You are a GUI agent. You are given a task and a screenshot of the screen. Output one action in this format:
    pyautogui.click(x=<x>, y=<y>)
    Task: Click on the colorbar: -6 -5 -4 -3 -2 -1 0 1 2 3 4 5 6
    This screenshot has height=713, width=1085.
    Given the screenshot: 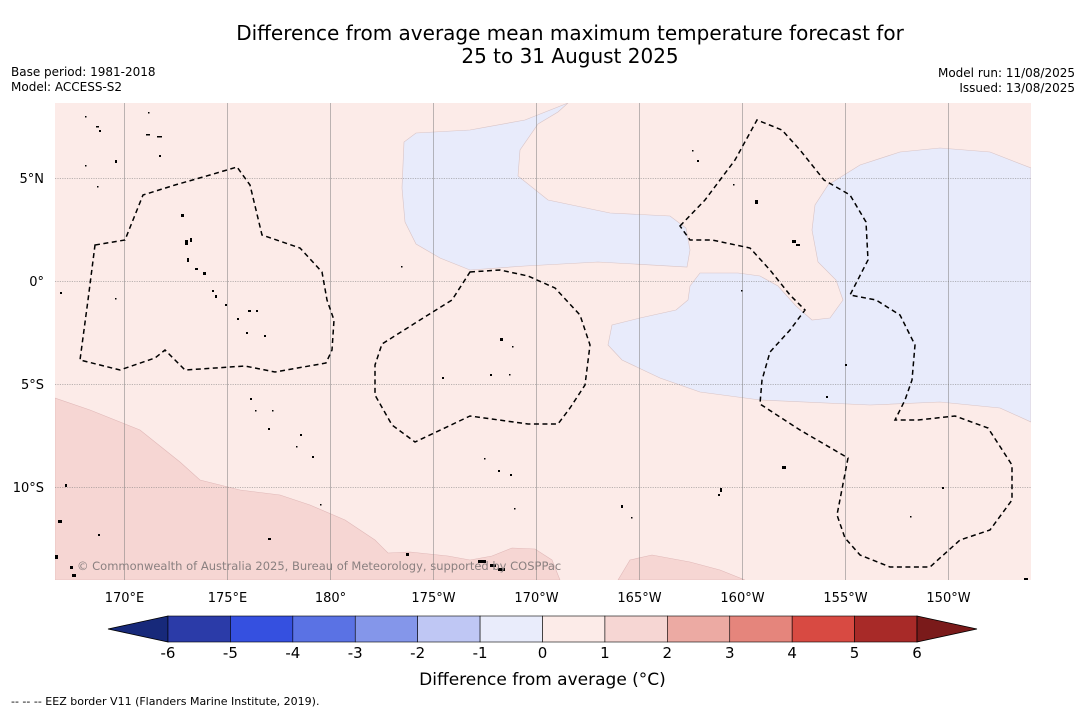 What is the action you would take?
    pyautogui.click(x=542, y=638)
    